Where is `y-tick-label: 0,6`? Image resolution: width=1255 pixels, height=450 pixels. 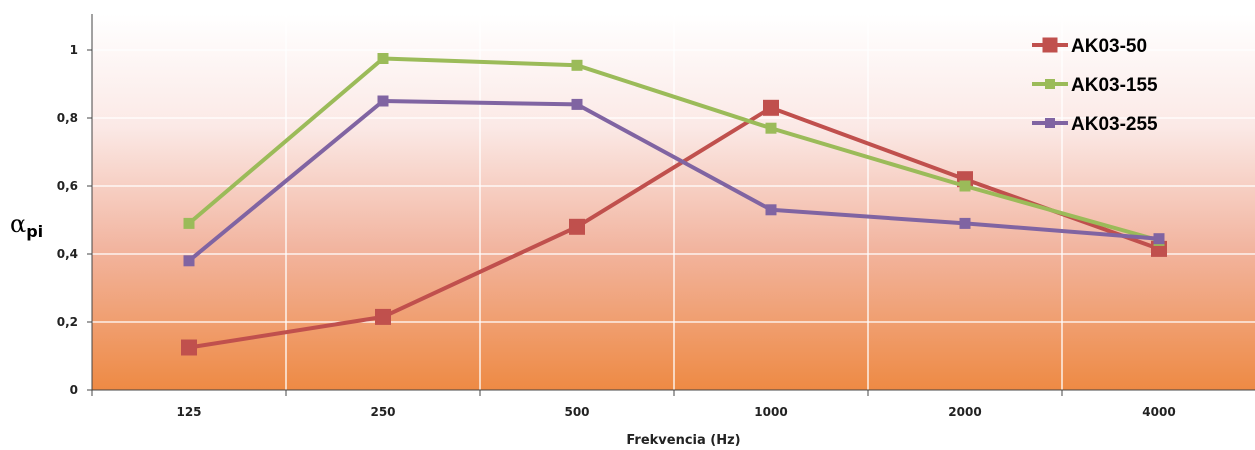
y-tick-label: 0,6 is located at coordinates (67, 186).